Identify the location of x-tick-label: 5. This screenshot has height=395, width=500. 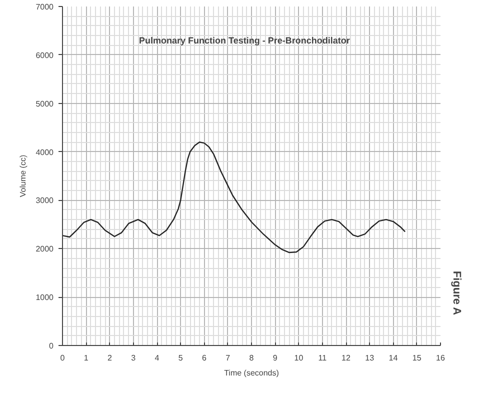
(181, 358).